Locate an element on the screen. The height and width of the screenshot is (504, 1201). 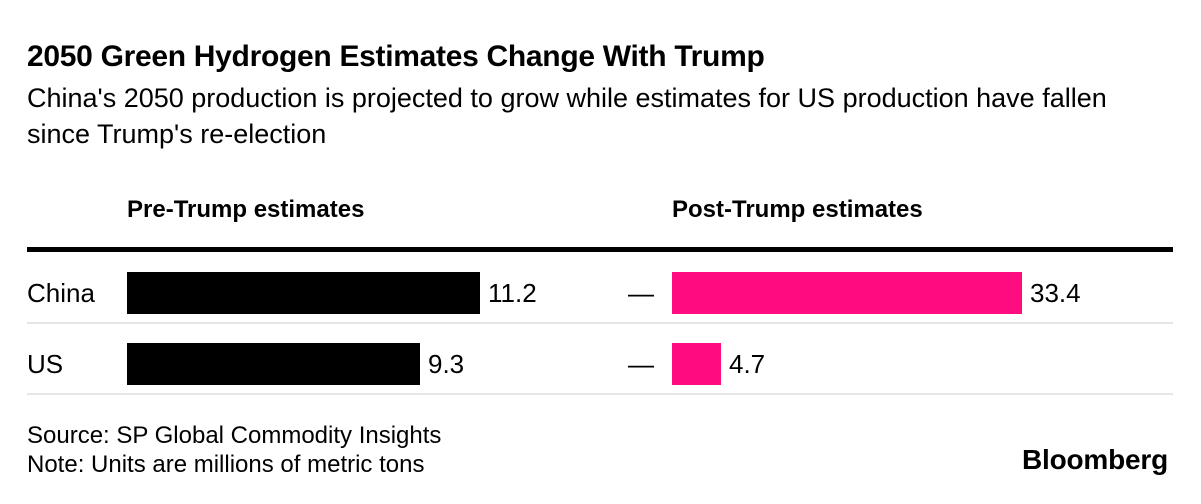
bar-post-us is located at coordinates (696, 364).